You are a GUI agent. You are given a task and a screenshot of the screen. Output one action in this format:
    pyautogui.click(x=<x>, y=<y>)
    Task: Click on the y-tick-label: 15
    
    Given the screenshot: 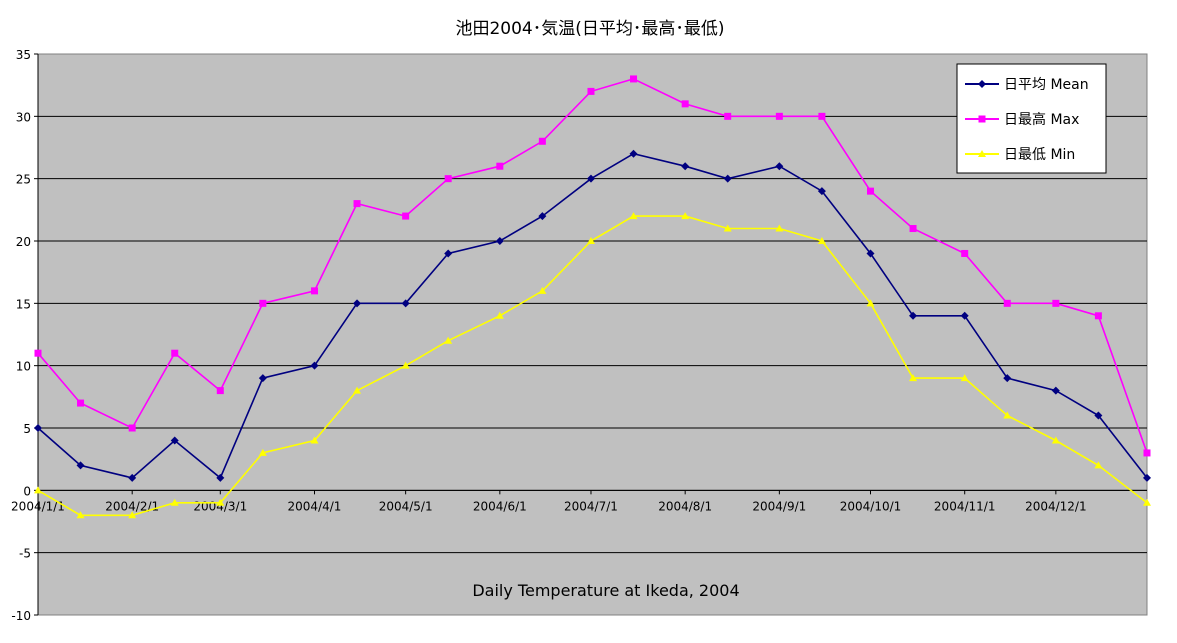 What is the action you would take?
    pyautogui.click(x=23, y=304)
    